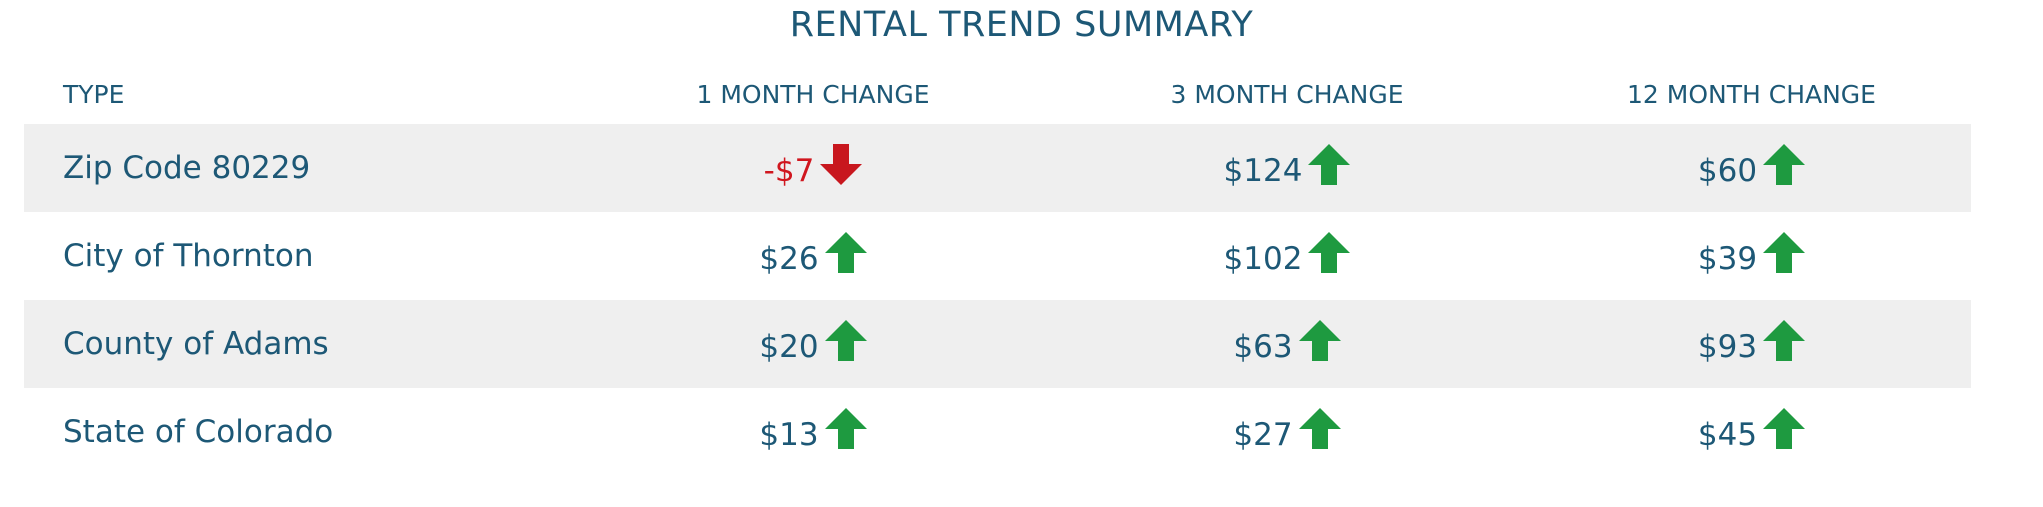  I want to click on change-cell: $39, so click(1751, 254).